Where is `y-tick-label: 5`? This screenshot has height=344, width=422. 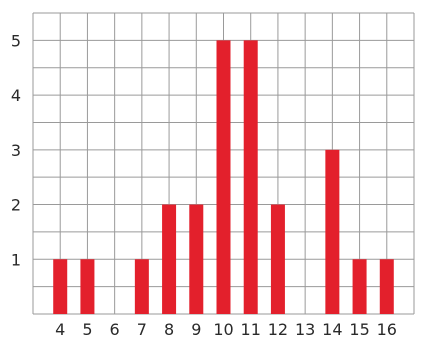
y-tick-label: 5 is located at coordinates (16, 40).